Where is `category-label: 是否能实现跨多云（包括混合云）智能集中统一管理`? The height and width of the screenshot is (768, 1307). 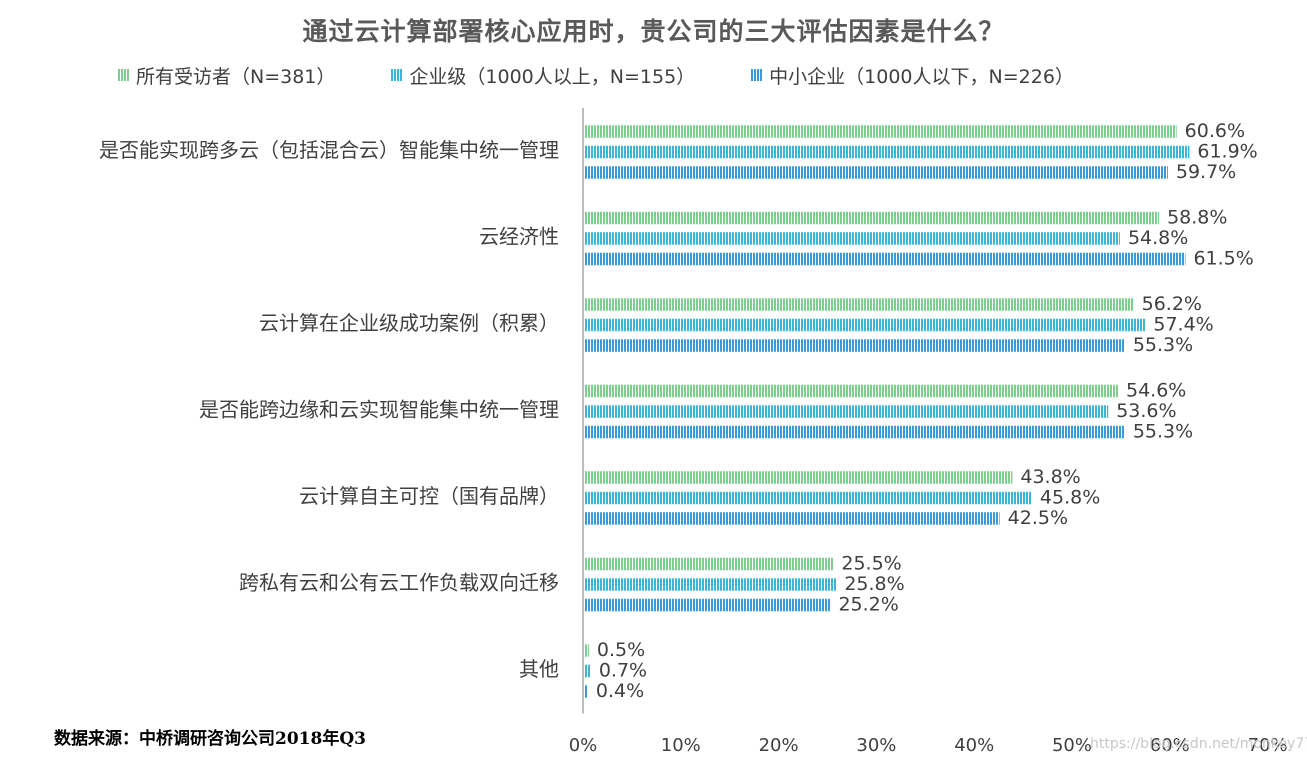
category-label: 是否能实现跨多云（包括混合云）智能集中统一管理 is located at coordinates (329, 150).